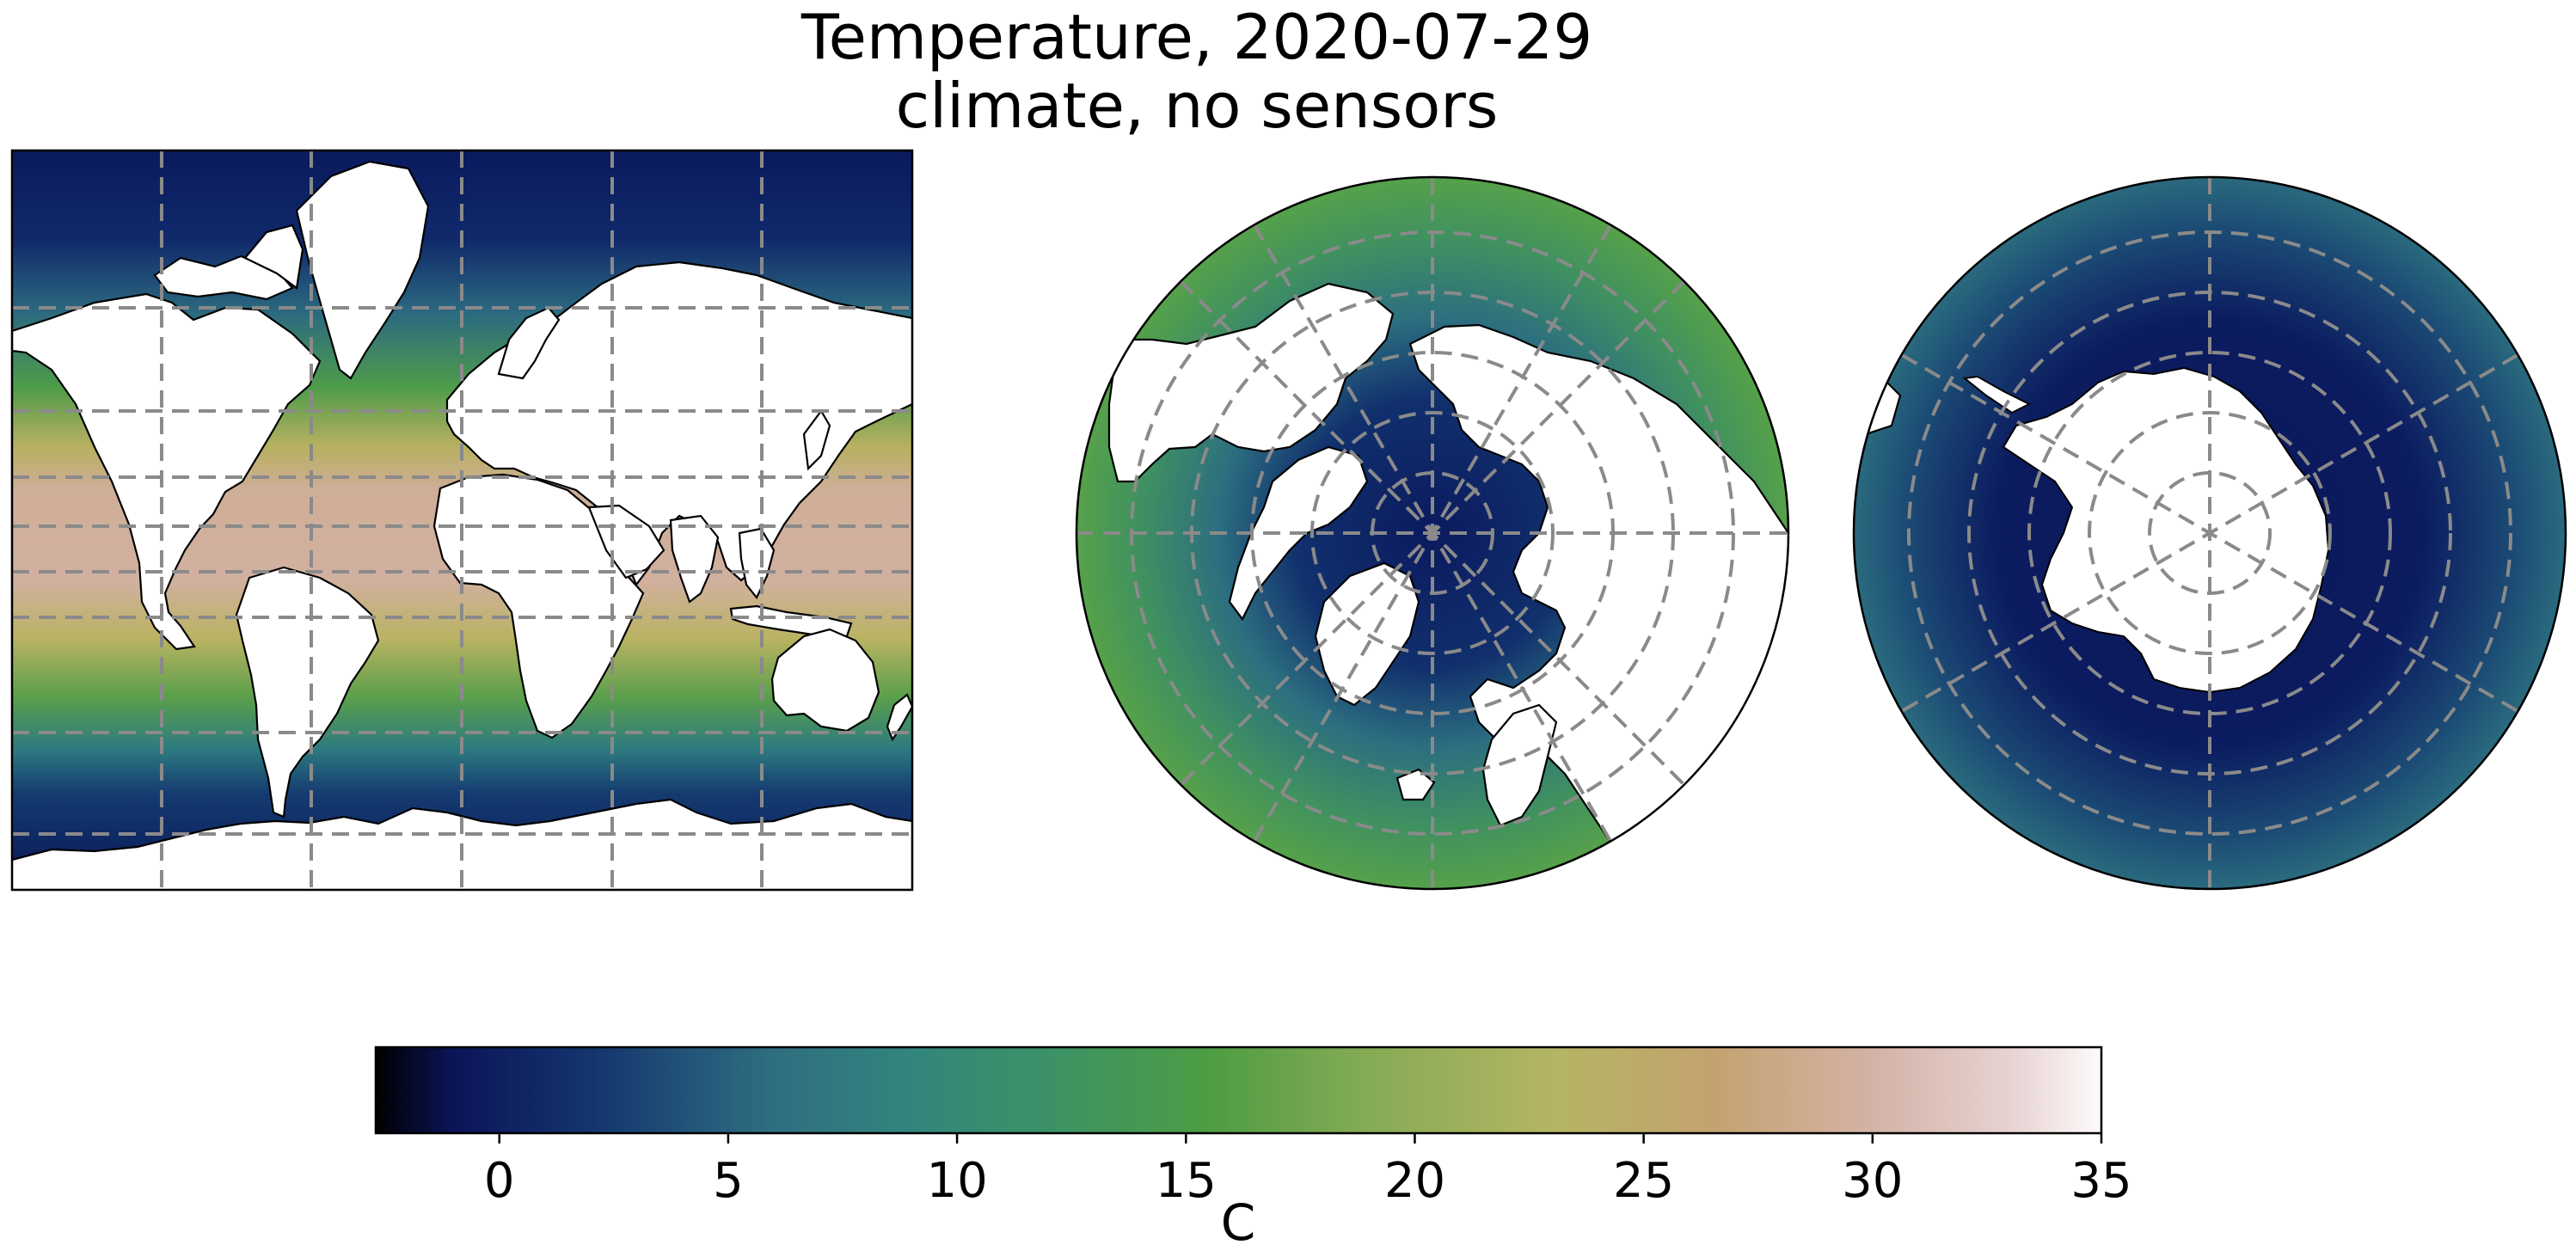 This screenshot has height=1257, width=2576. What do you see at coordinates (362, 270) in the screenshot?
I see `greenland` at bounding box center [362, 270].